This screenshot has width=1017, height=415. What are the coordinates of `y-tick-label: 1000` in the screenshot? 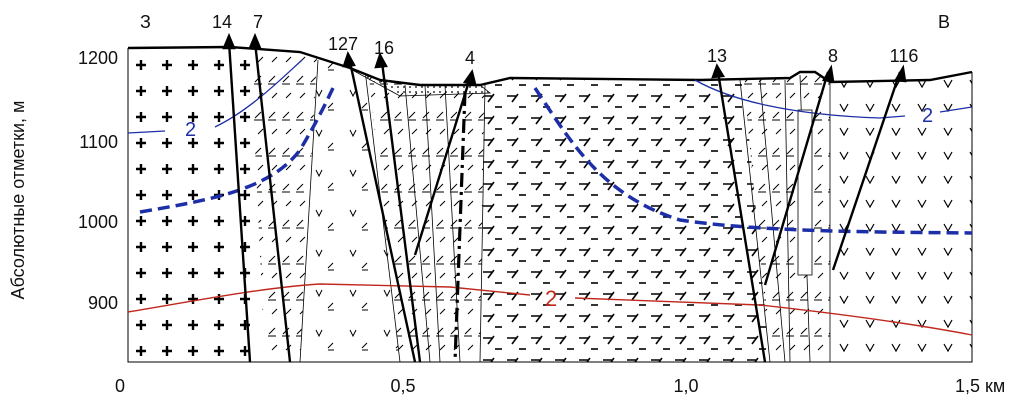 It's located at (98, 222).